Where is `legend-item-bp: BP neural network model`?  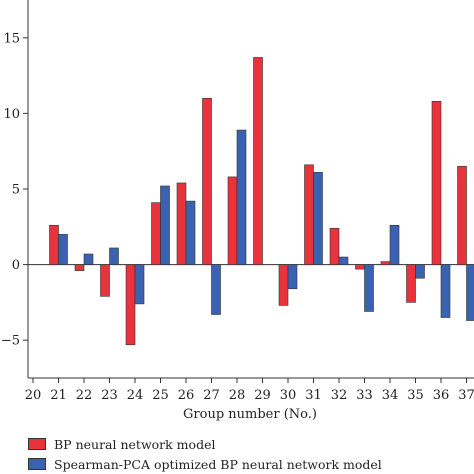 legend-item-bp: BP neural network model is located at coordinates (205, 444).